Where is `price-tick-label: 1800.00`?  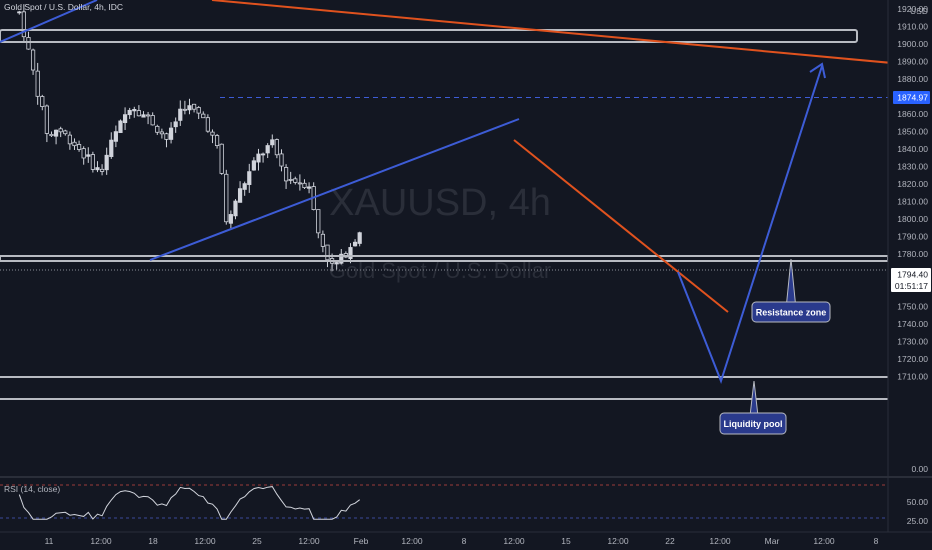
price-tick-label: 1800.00 is located at coordinates (912, 219).